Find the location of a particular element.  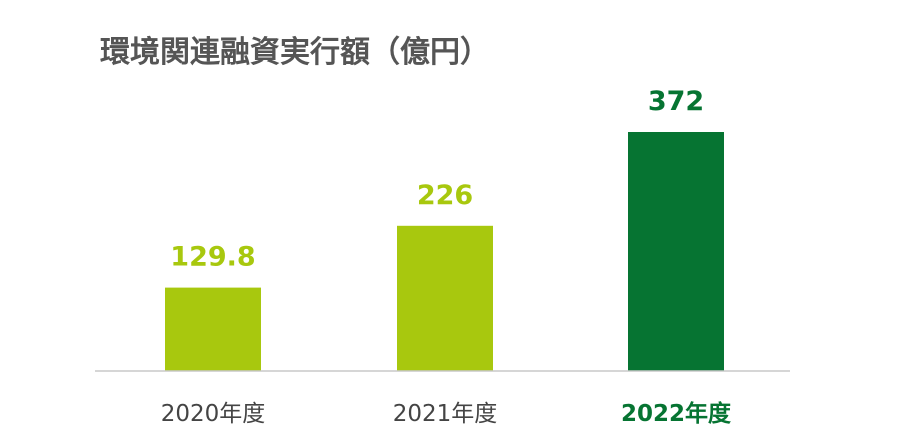

category-label-2020年度: 2020年度 is located at coordinates (213, 414).